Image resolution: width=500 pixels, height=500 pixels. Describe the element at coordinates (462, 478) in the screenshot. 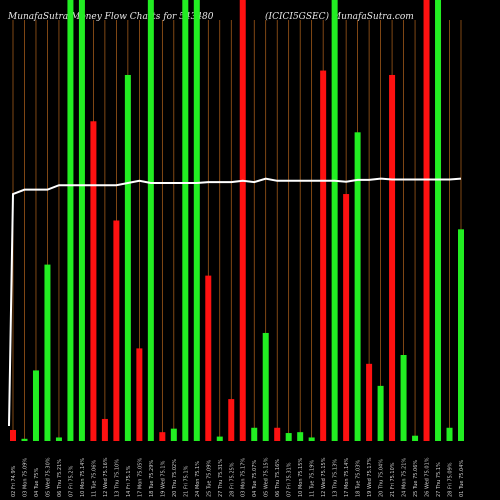

I see `x-tick-label: 01 Tue 75.04%` at that location.